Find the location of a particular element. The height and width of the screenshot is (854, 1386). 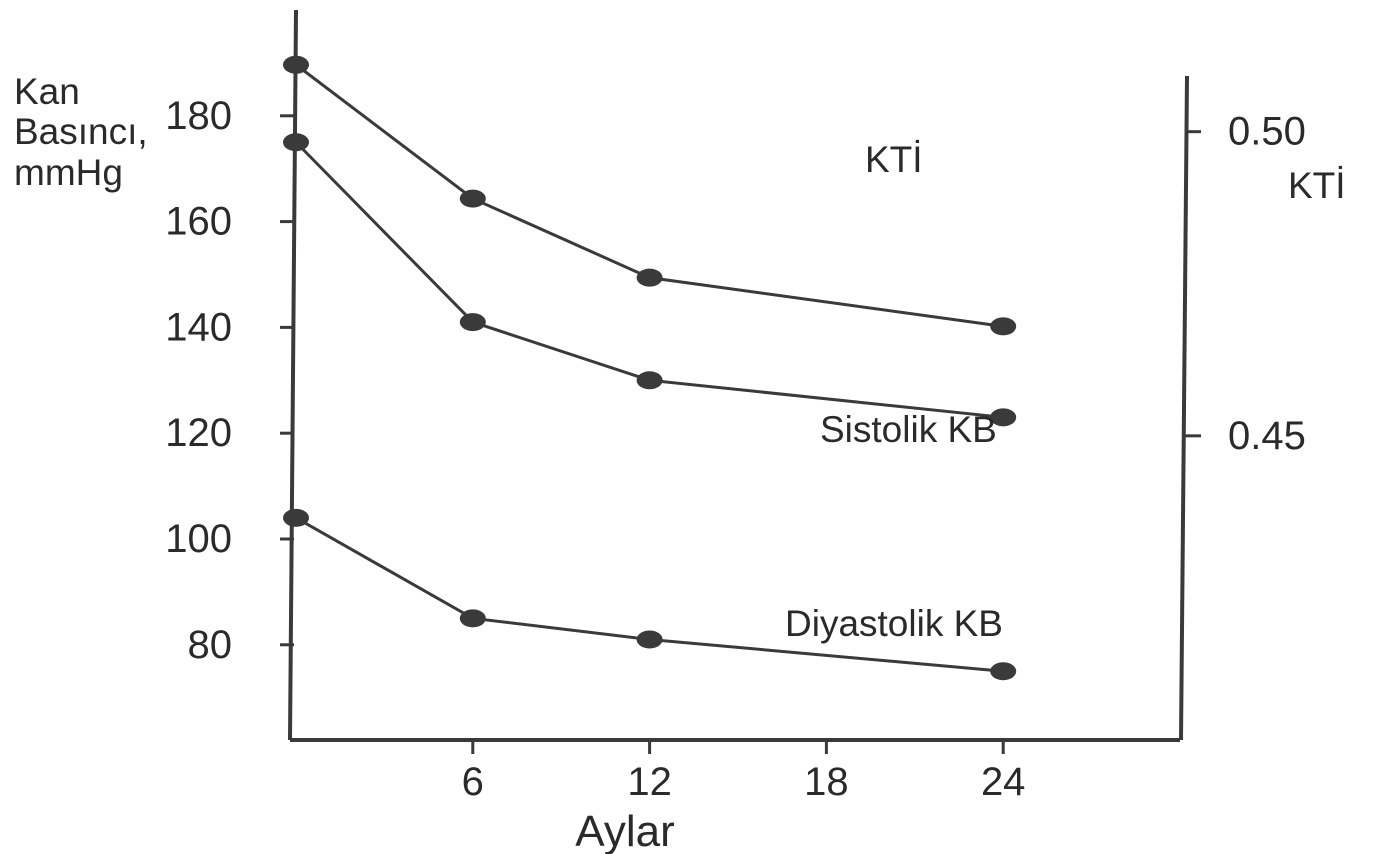

x-tick-label-12: 12 is located at coordinates (649, 782).